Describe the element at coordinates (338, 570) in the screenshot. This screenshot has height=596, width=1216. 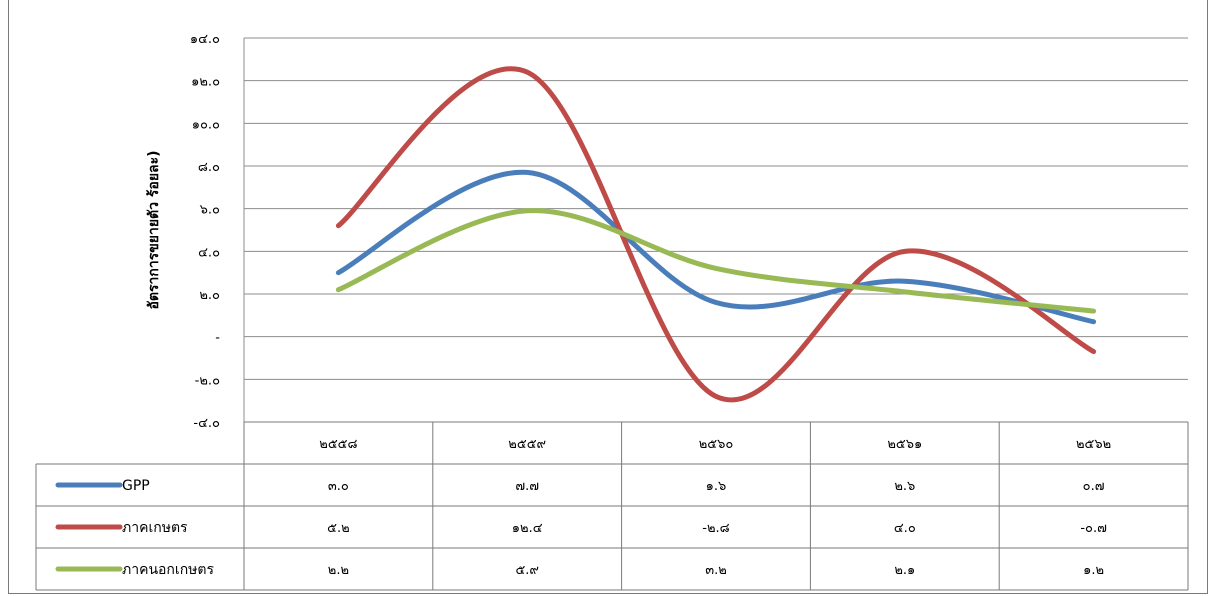
I see `data-cell: ๒.๒` at that location.